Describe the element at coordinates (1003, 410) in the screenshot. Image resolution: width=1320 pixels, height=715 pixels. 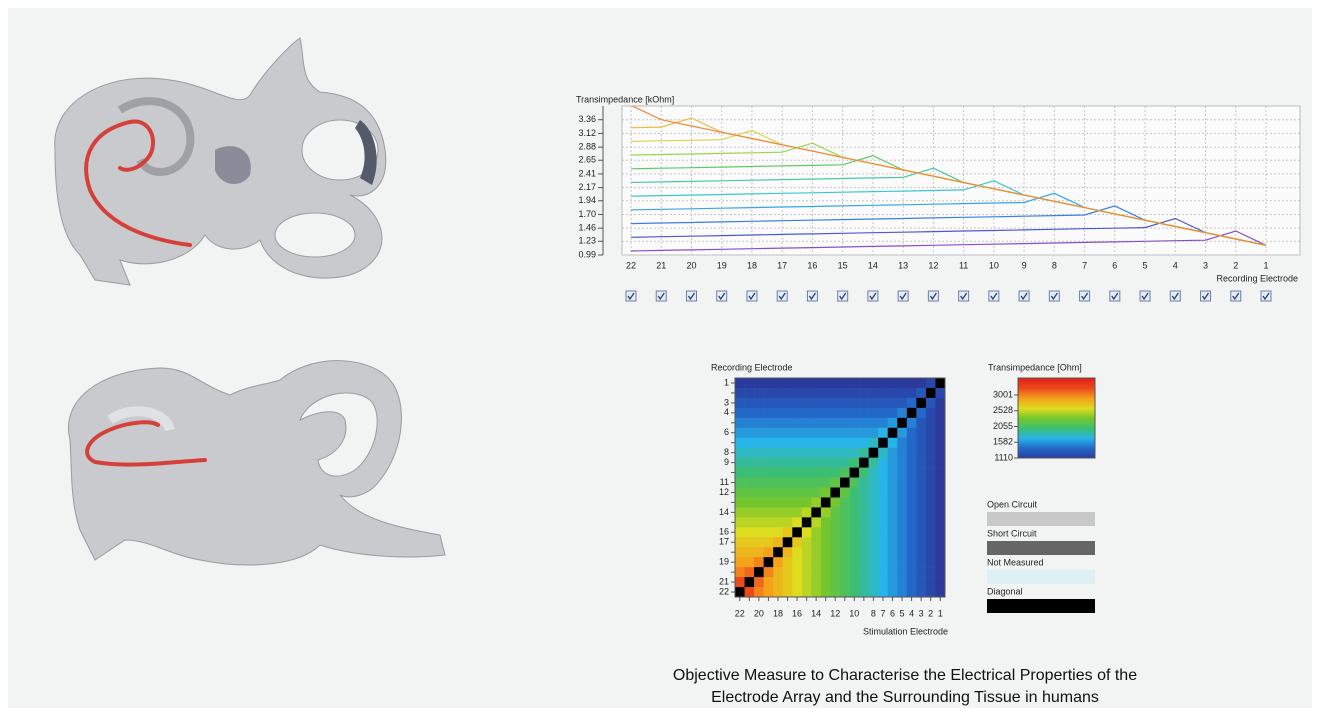
I see `colorbar-tick-label: 2528` at that location.